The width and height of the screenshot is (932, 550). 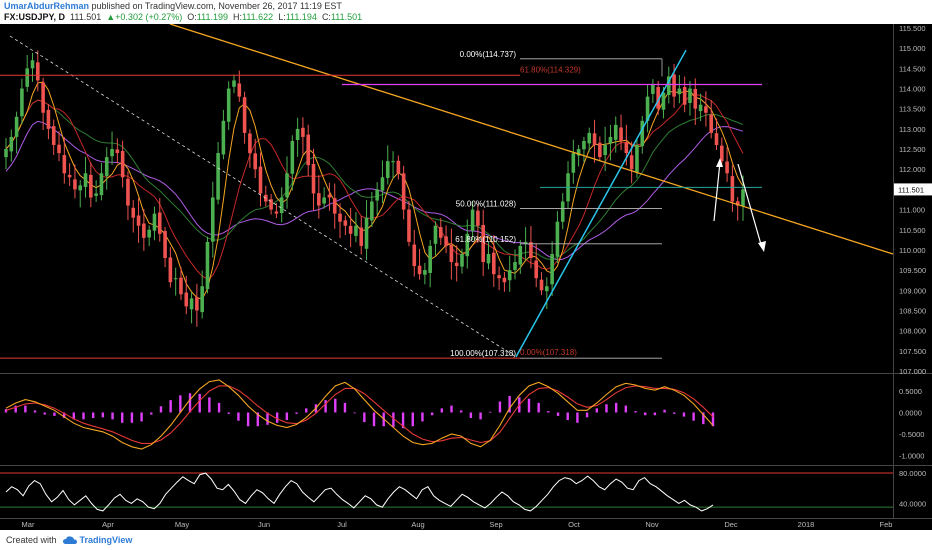 What do you see at coordinates (912, 503) in the screenshot?
I see `rsi-tick-label: 40.0000` at bounding box center [912, 503].